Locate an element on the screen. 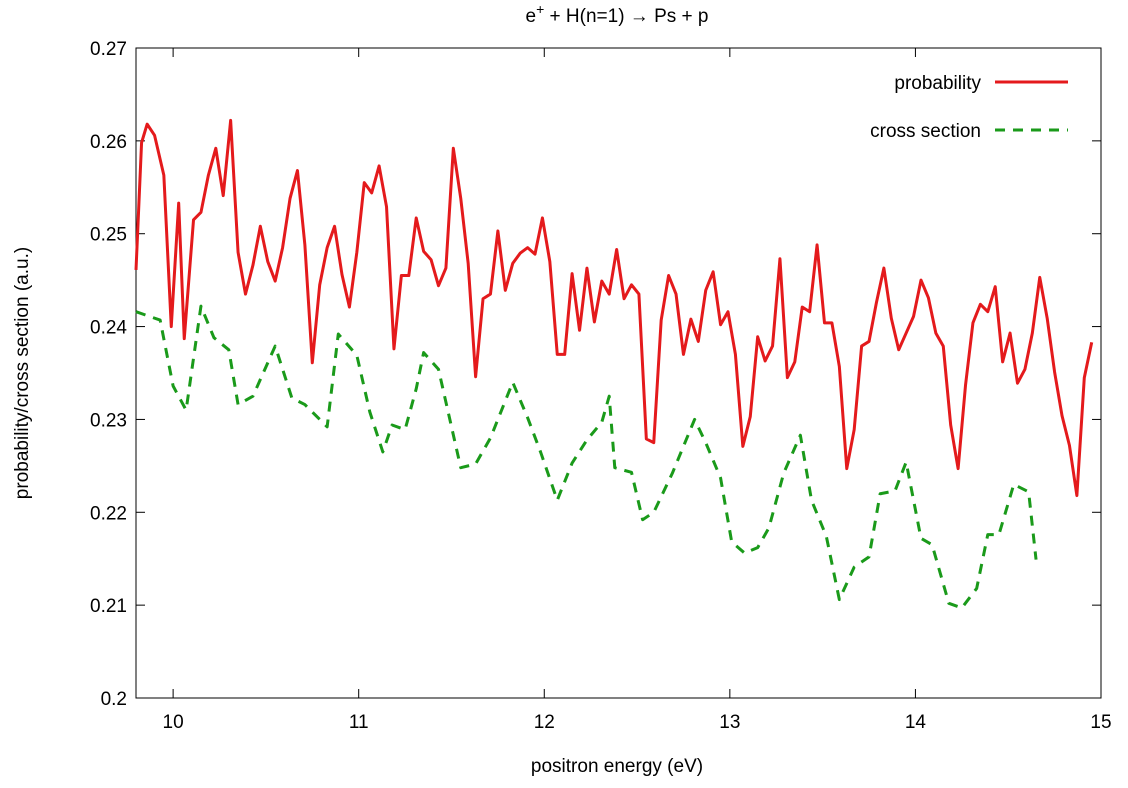  x-tick-label: 14 is located at coordinates (916, 722).